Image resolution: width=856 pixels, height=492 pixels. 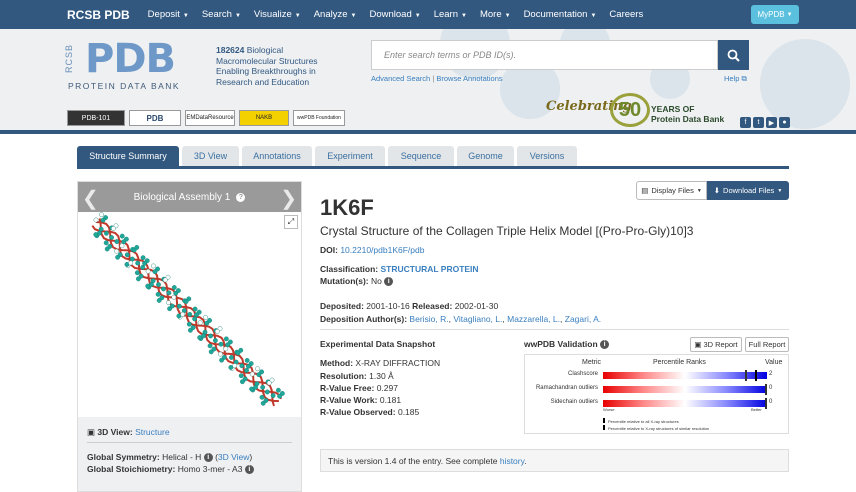 I want to click on percentile-col-header: Percentile Ranks, so click(x=679, y=362).